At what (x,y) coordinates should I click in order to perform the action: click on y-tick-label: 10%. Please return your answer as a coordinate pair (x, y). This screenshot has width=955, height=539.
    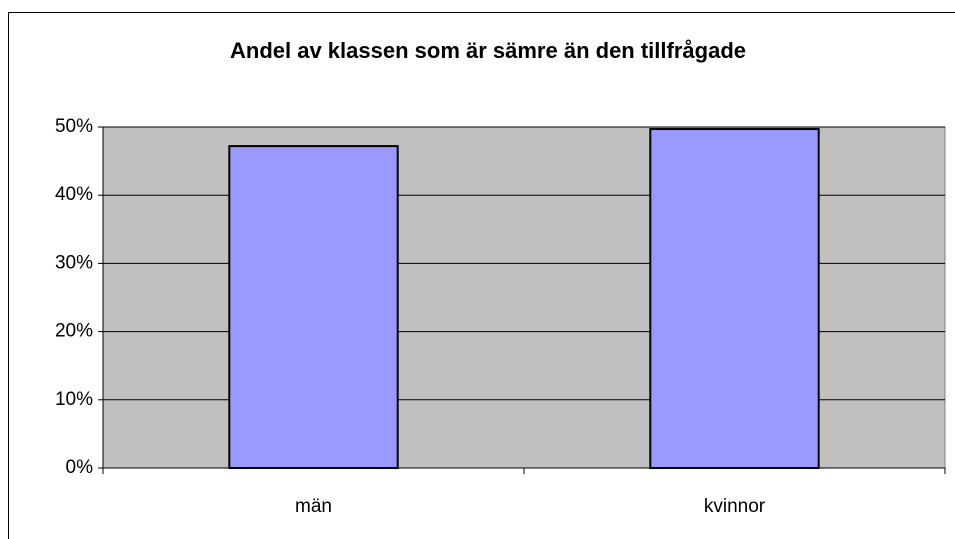
    Looking at the image, I should click on (74, 399).